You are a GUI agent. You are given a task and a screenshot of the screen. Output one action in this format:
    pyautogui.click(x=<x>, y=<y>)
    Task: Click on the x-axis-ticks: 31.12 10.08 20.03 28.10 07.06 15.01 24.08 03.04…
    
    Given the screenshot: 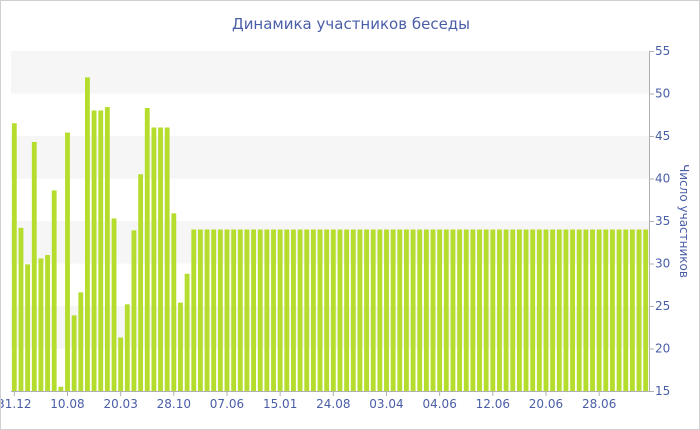 What is the action you would take?
    pyautogui.click(x=308, y=401)
    